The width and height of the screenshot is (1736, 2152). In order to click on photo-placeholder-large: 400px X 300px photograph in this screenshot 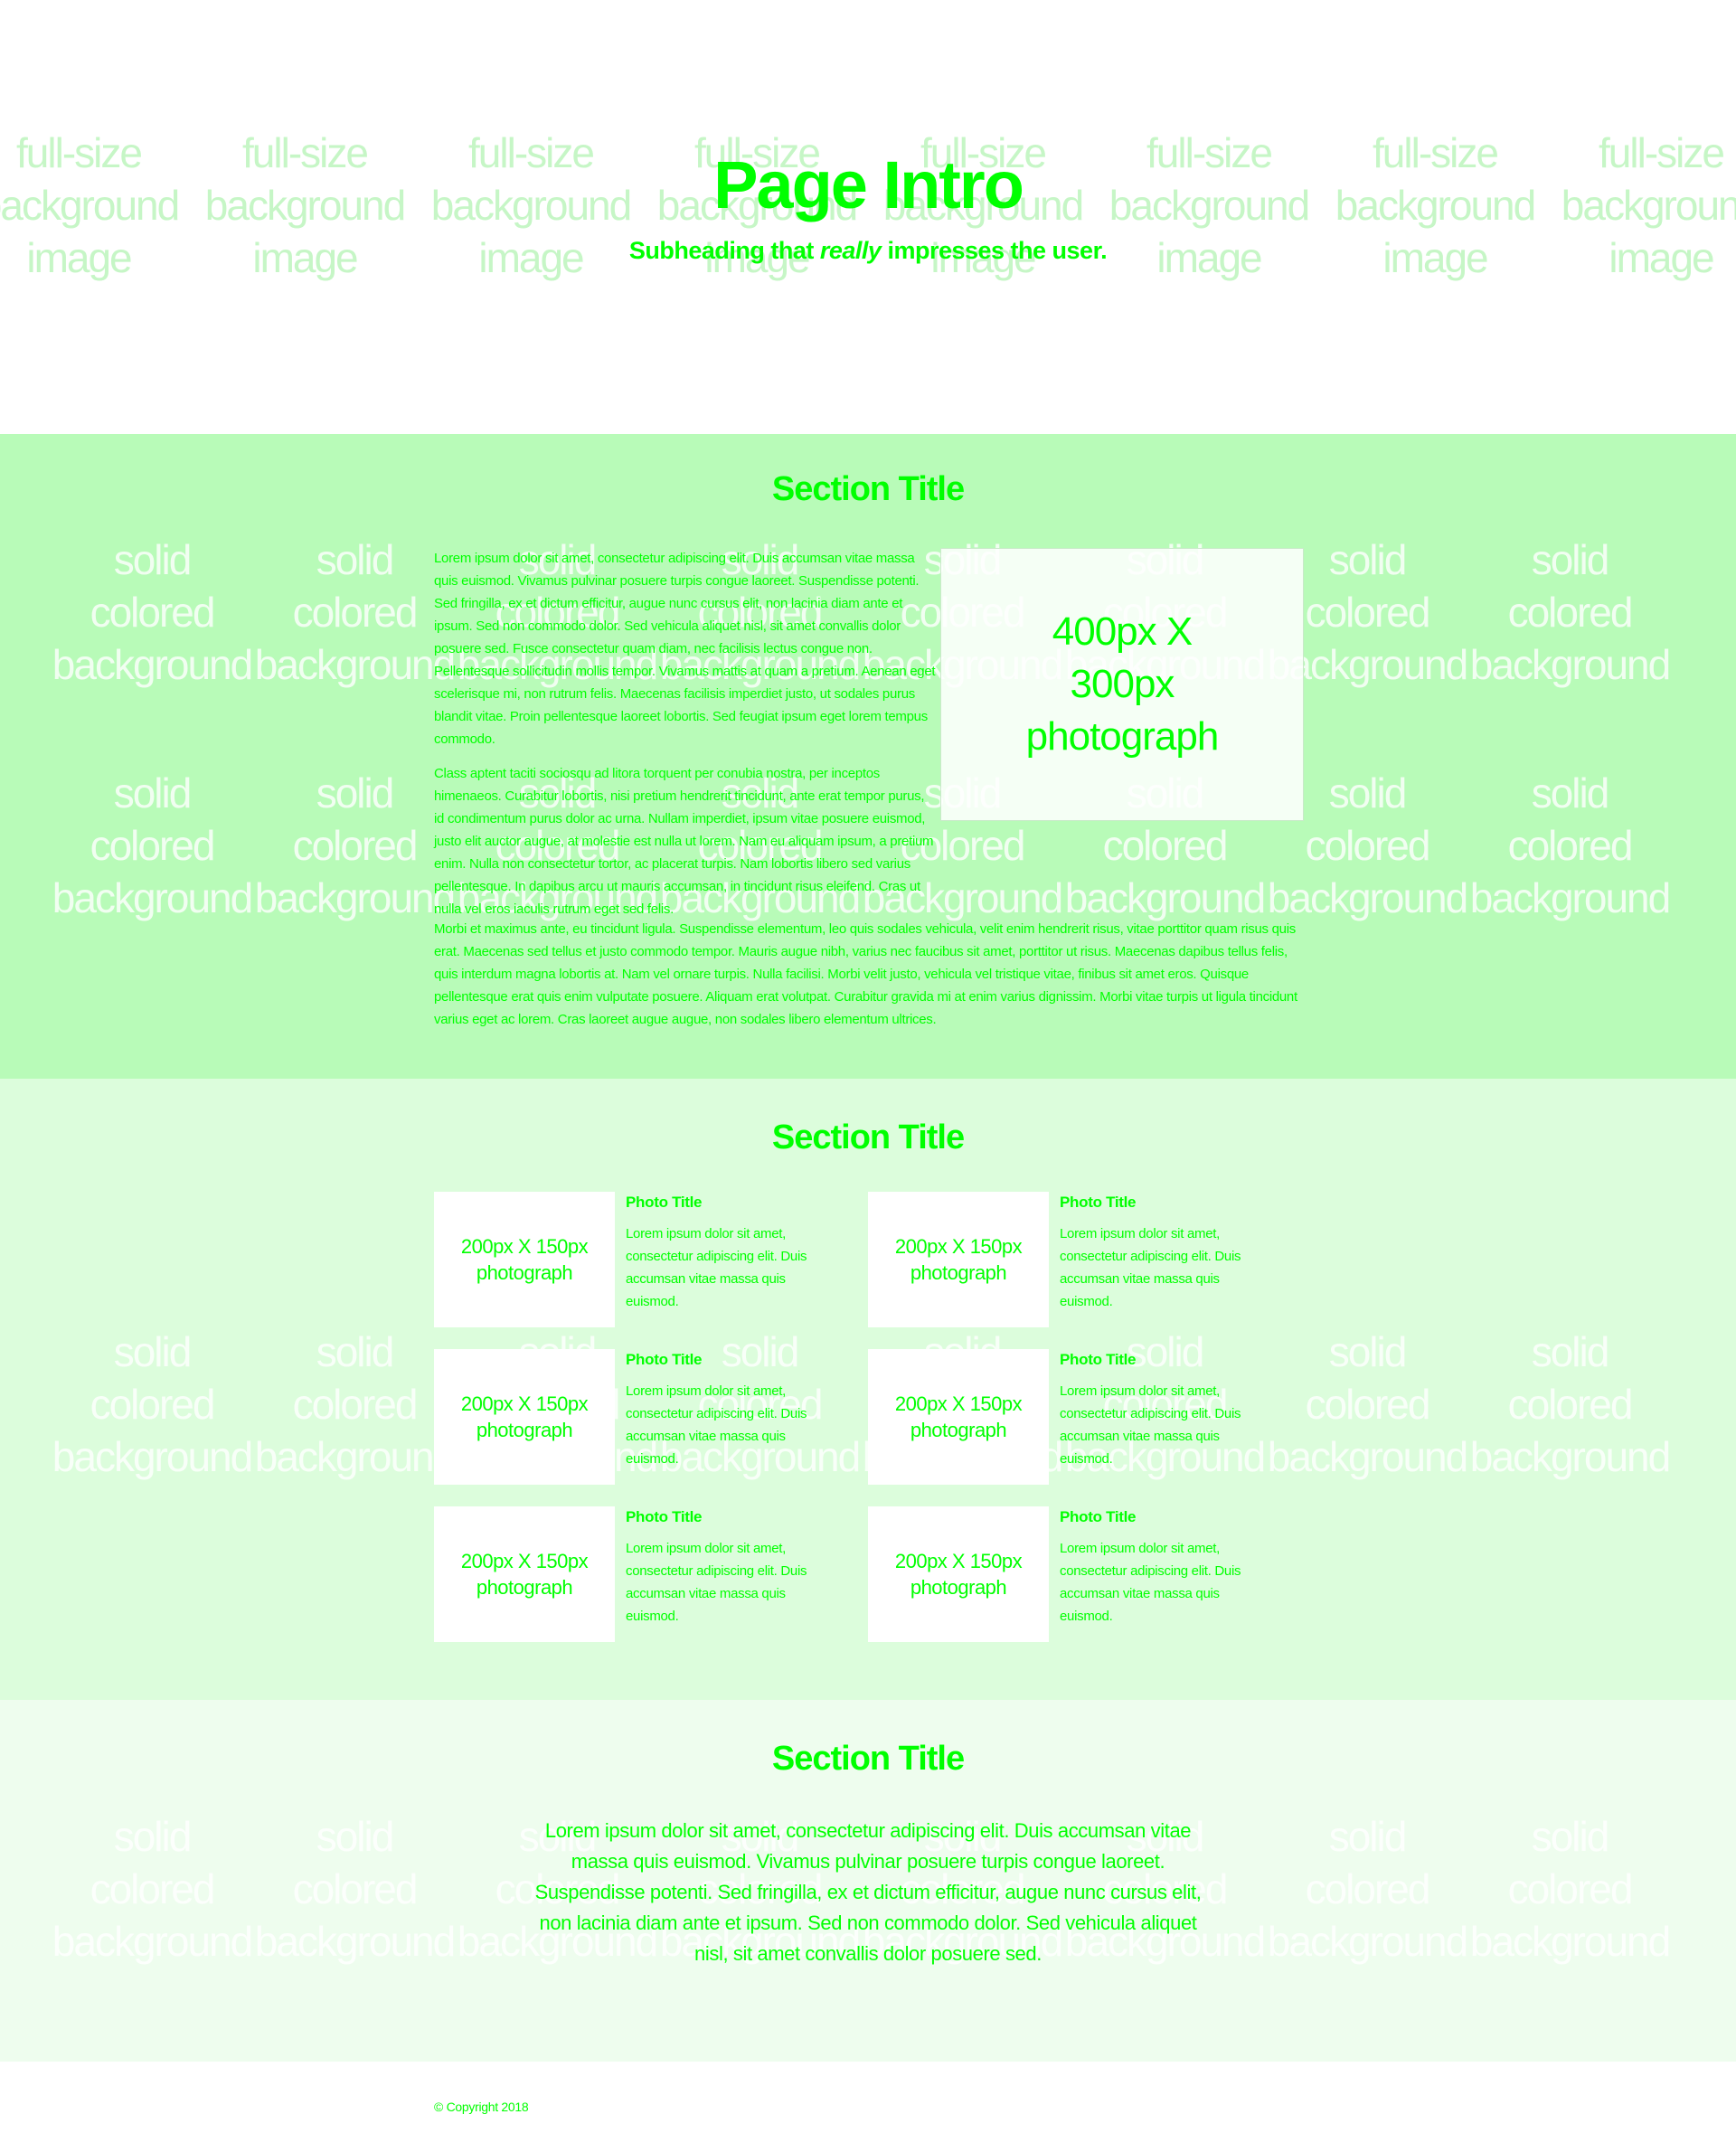, I will do `click(1122, 684)`.